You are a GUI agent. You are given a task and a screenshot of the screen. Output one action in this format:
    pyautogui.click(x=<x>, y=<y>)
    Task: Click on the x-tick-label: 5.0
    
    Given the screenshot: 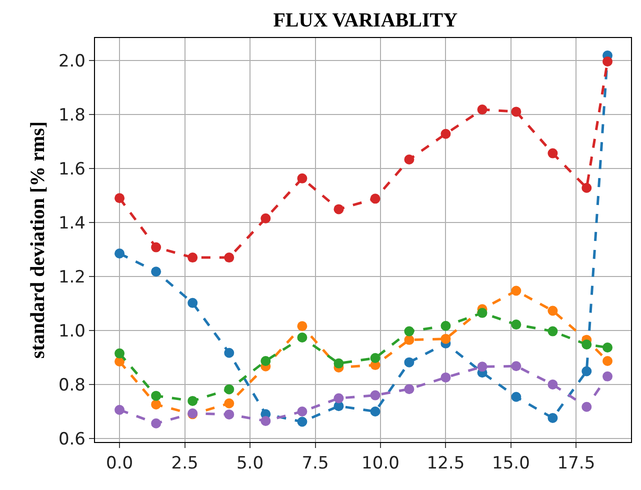 What is the action you would take?
    pyautogui.click(x=250, y=464)
    